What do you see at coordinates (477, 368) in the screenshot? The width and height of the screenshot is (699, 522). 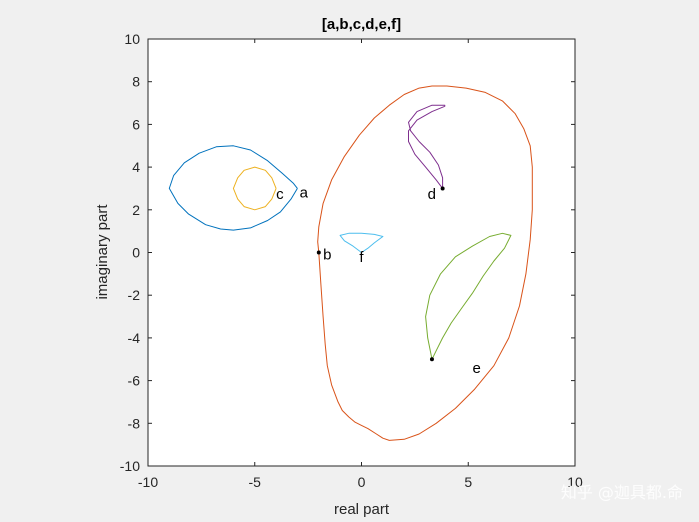 I see `point-label-e: e` at bounding box center [477, 368].